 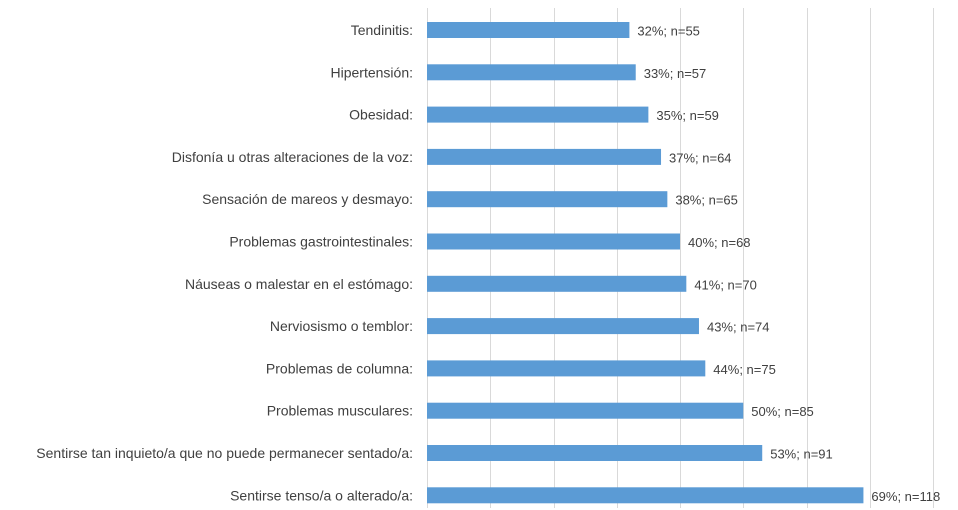 What do you see at coordinates (341, 326) in the screenshot?
I see `category-label: Nerviosismo o temblor:` at bounding box center [341, 326].